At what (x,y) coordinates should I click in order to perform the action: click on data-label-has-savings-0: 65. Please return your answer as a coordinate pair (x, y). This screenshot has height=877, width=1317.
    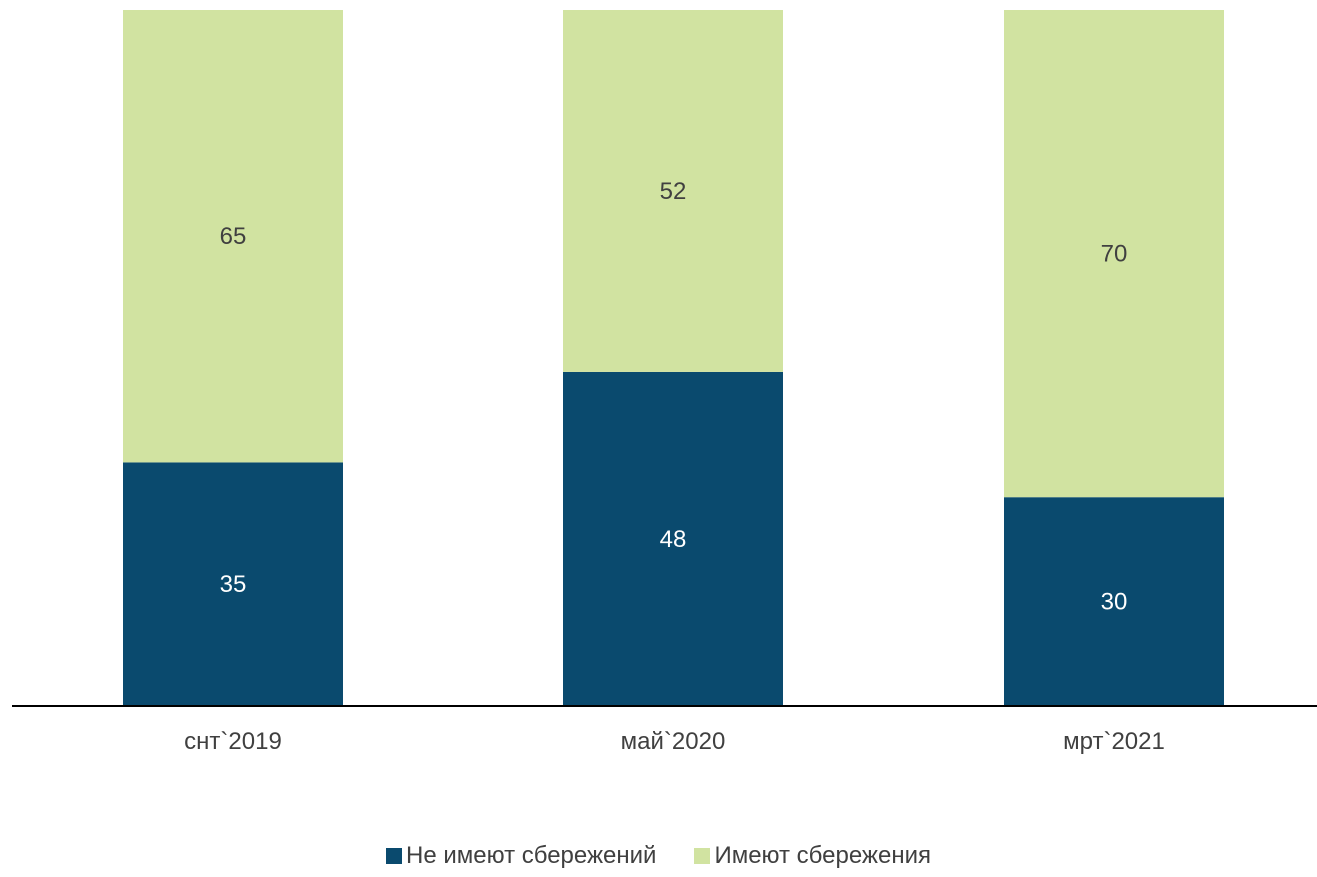
    Looking at the image, I should click on (233, 236).